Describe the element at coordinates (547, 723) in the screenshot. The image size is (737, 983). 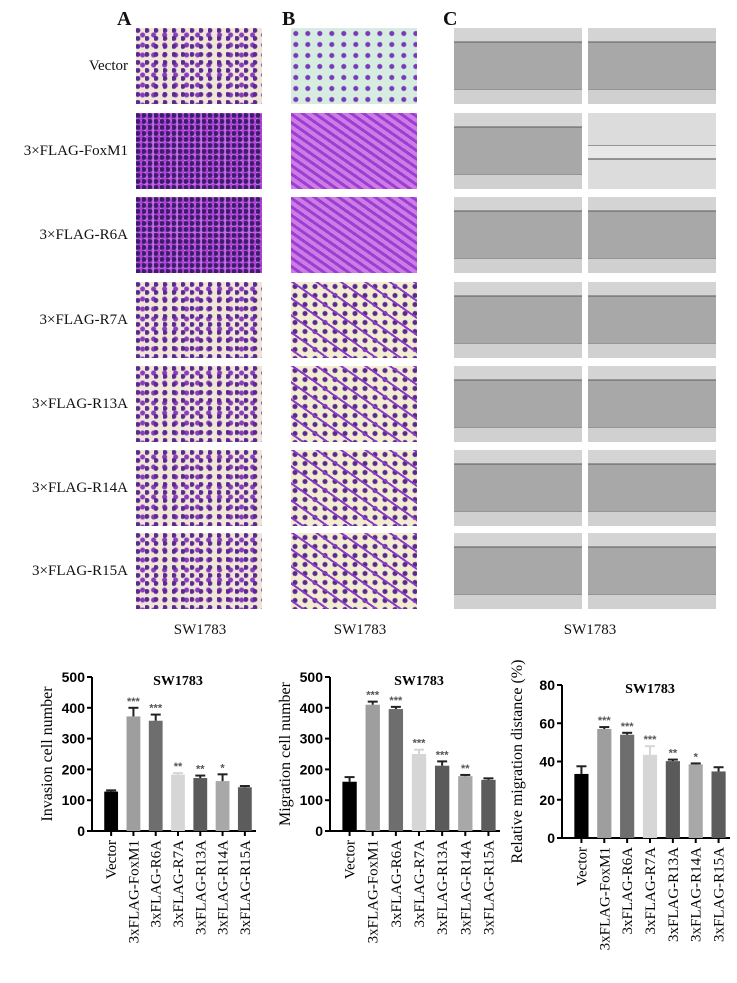
I see `svg-text: 60` at that location.